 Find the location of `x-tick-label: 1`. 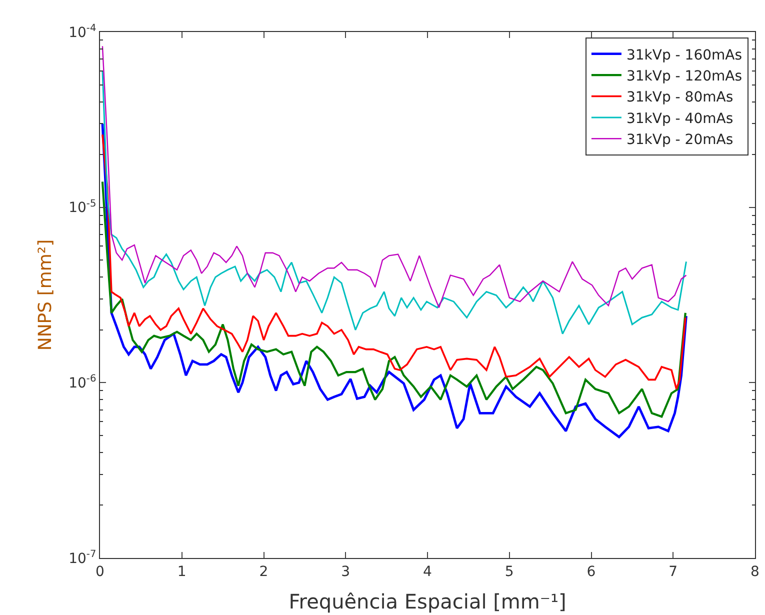

x-tick-label: 1 is located at coordinates (181, 572).